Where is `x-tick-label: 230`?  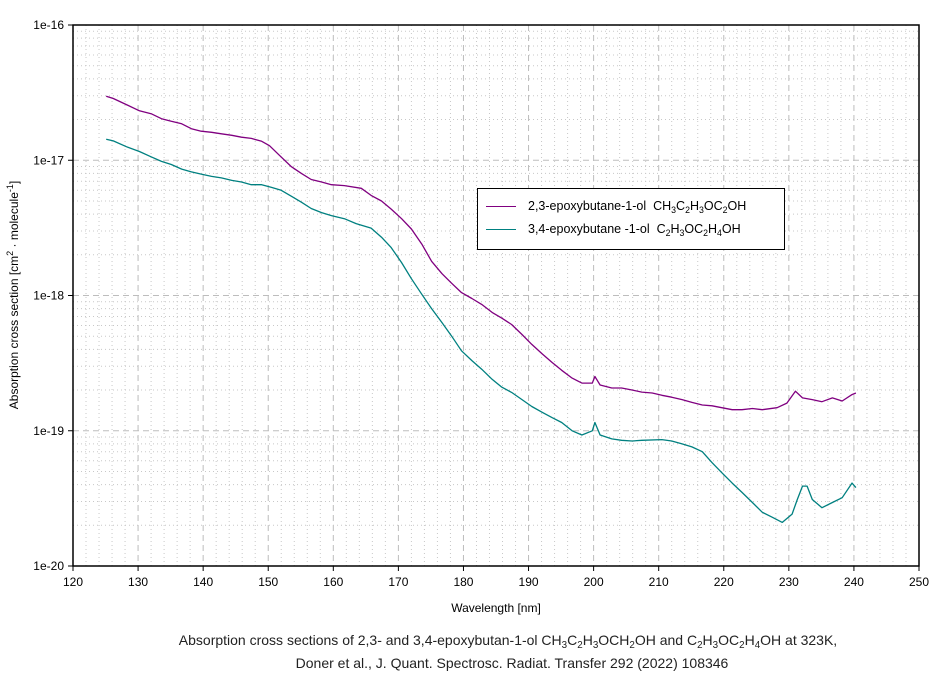
x-tick-label: 230 is located at coordinates (789, 582).